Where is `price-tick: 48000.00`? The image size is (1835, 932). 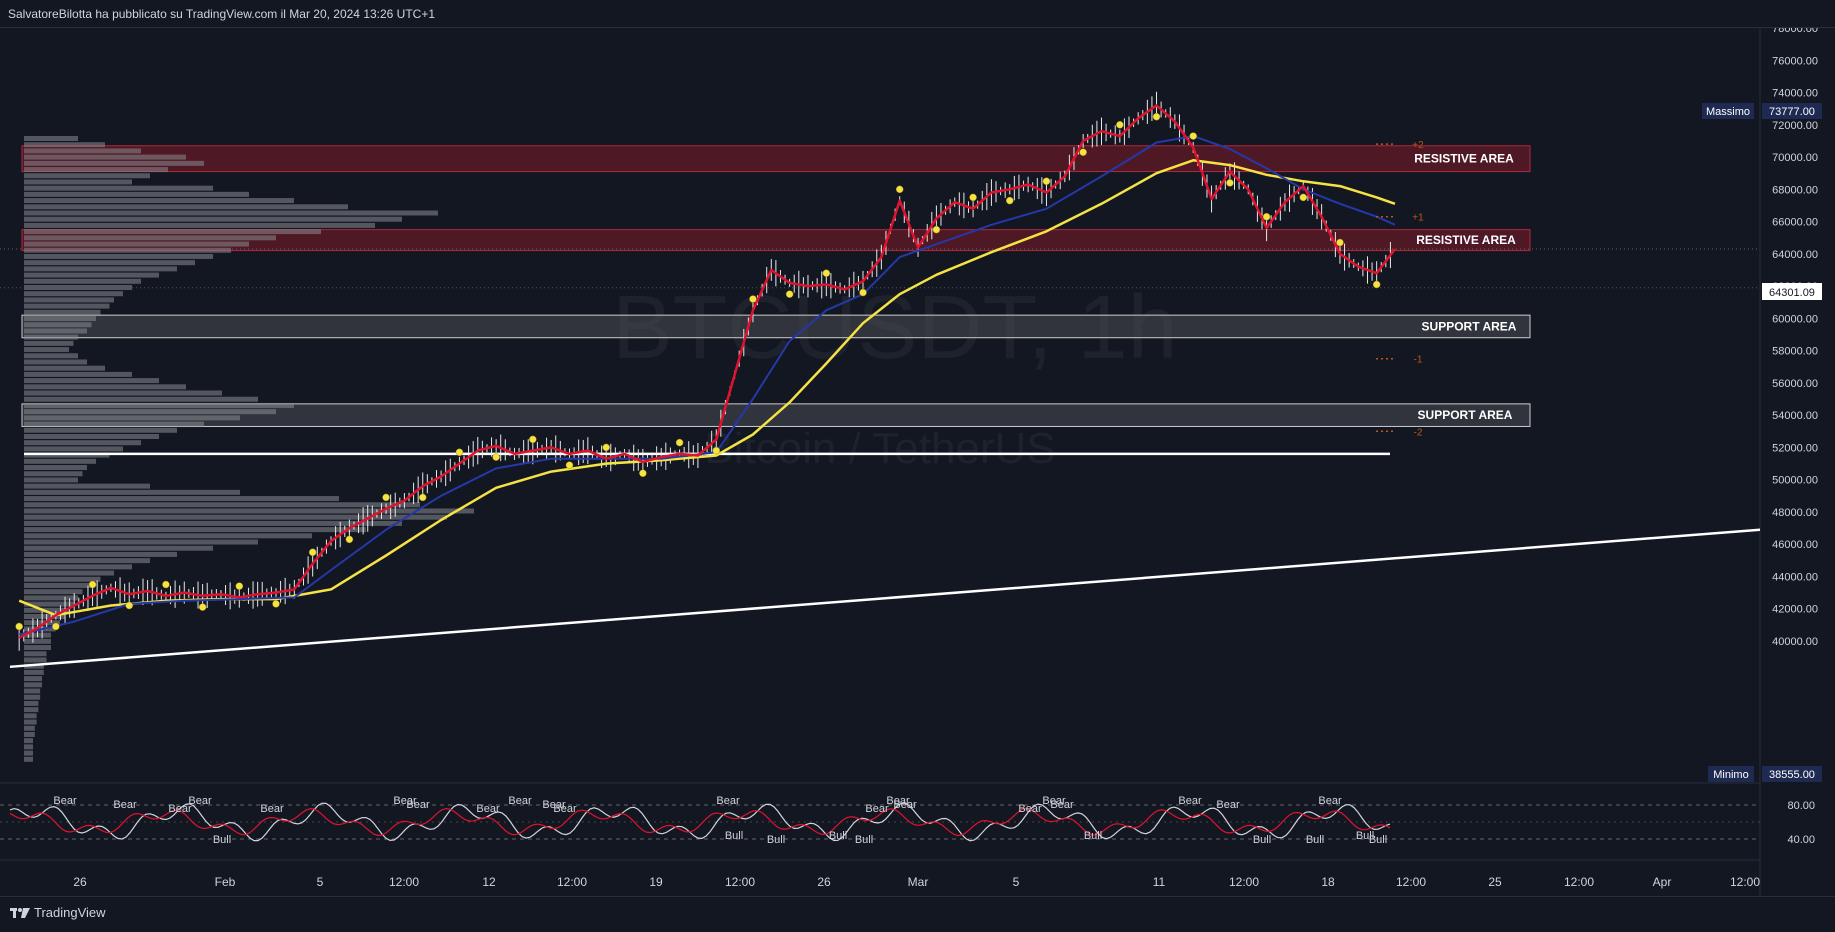 price-tick: 48000.00 is located at coordinates (1795, 513).